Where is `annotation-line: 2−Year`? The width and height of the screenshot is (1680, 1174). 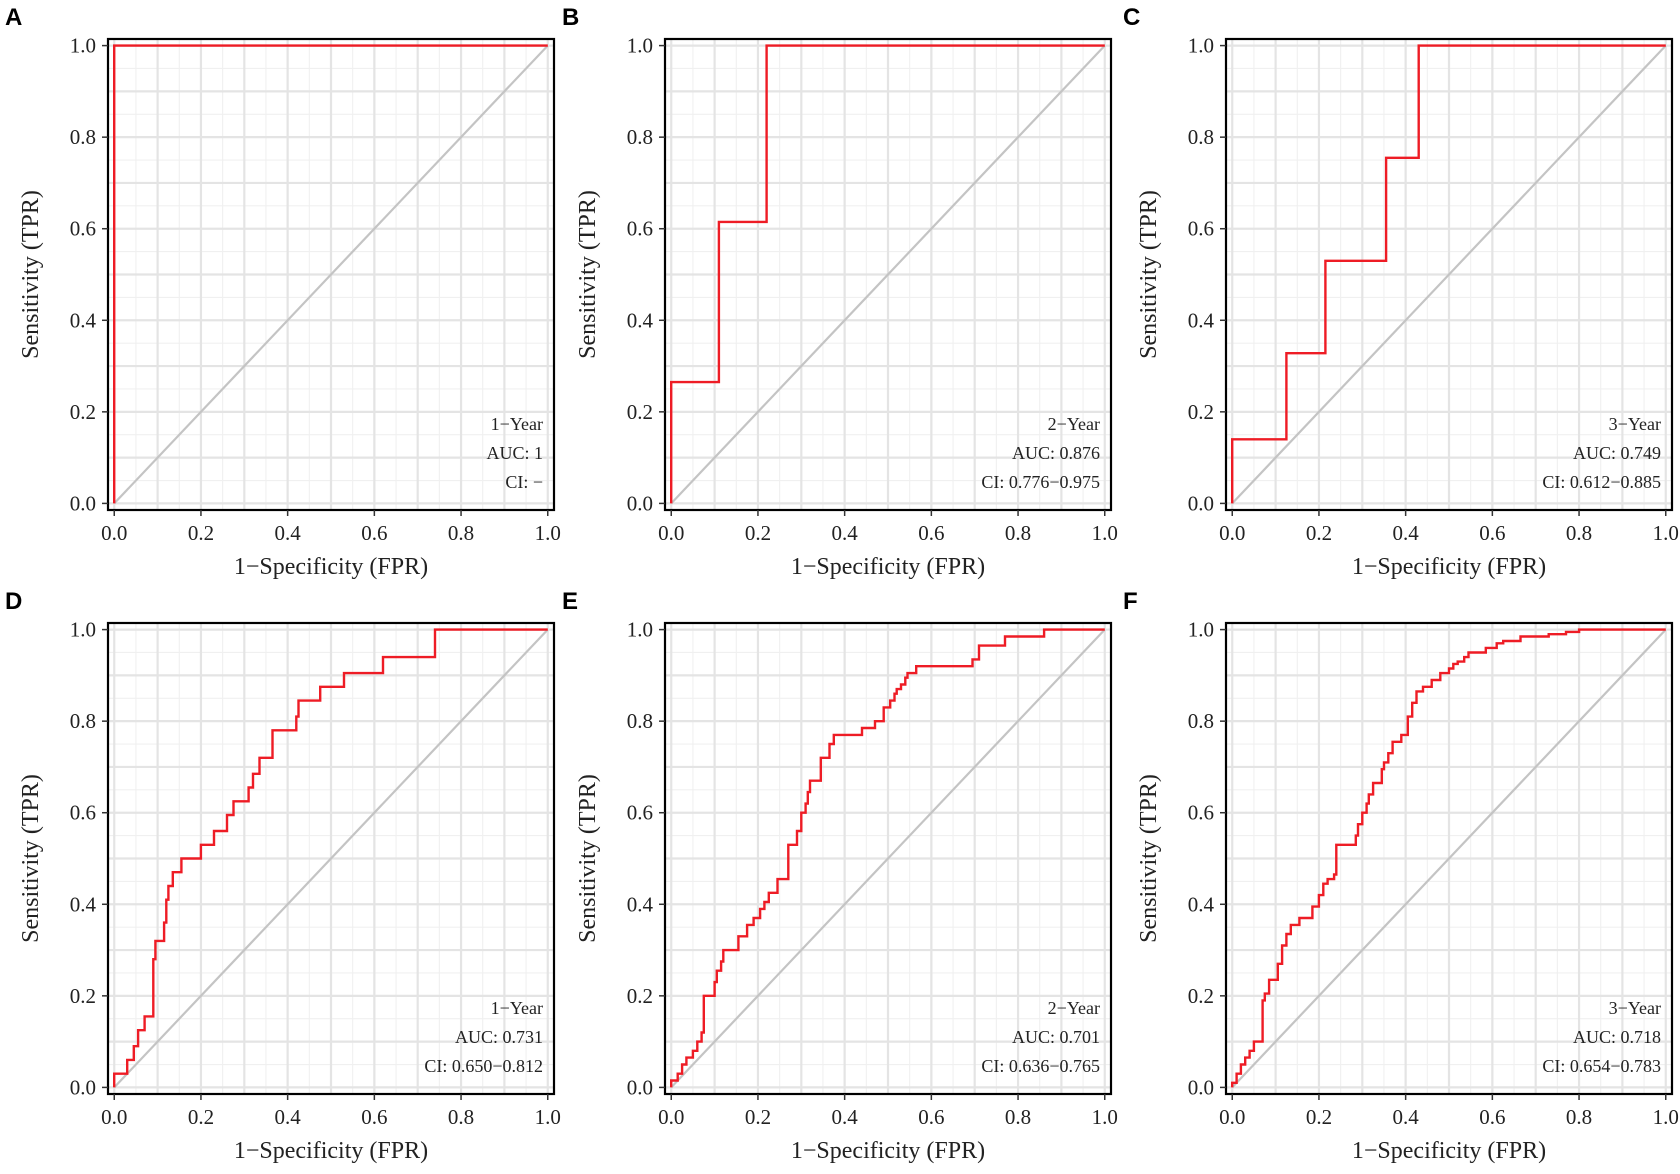
annotation-line: 2−Year is located at coordinates (1074, 1008).